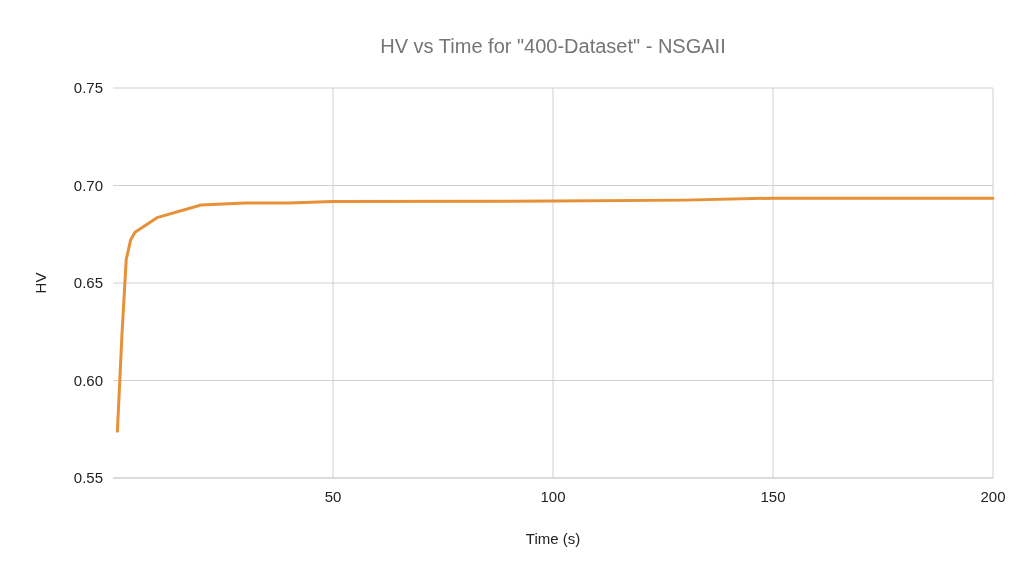 The height and width of the screenshot is (574, 1029). I want to click on chart-title: HV vs Time for "400-Dataset" - NSGAII, so click(553, 46).